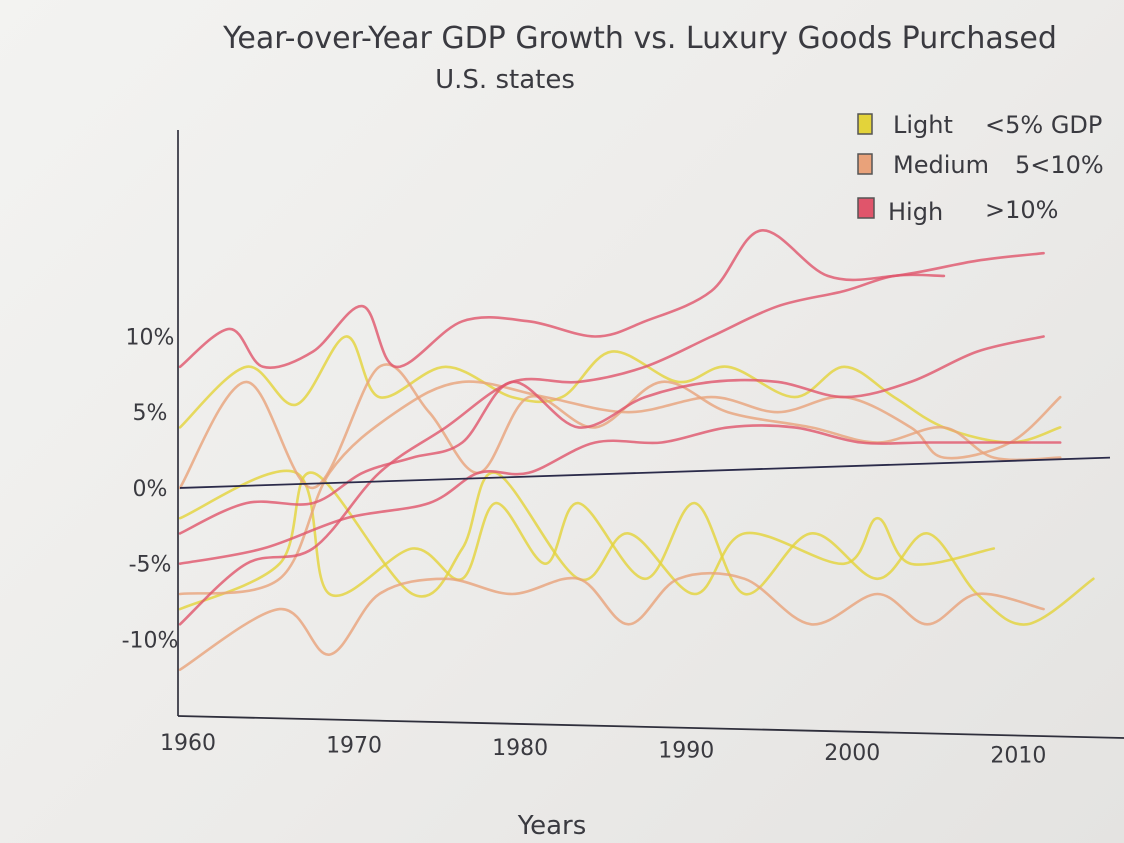 The image size is (1124, 843). Describe the element at coordinates (852, 753) in the screenshot. I see `x-tick-label: 2000` at that location.